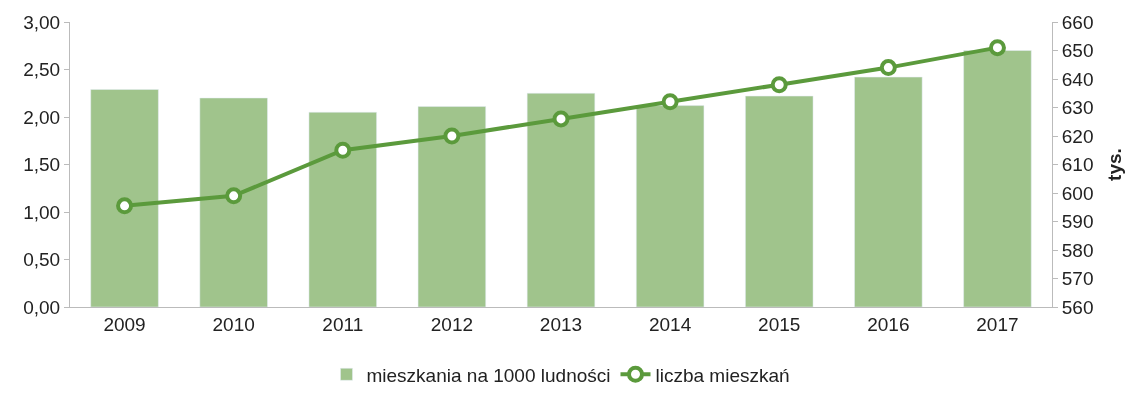 Image resolution: width=1147 pixels, height=405 pixels. I want to click on x-tick-label: 2009, so click(124, 324).